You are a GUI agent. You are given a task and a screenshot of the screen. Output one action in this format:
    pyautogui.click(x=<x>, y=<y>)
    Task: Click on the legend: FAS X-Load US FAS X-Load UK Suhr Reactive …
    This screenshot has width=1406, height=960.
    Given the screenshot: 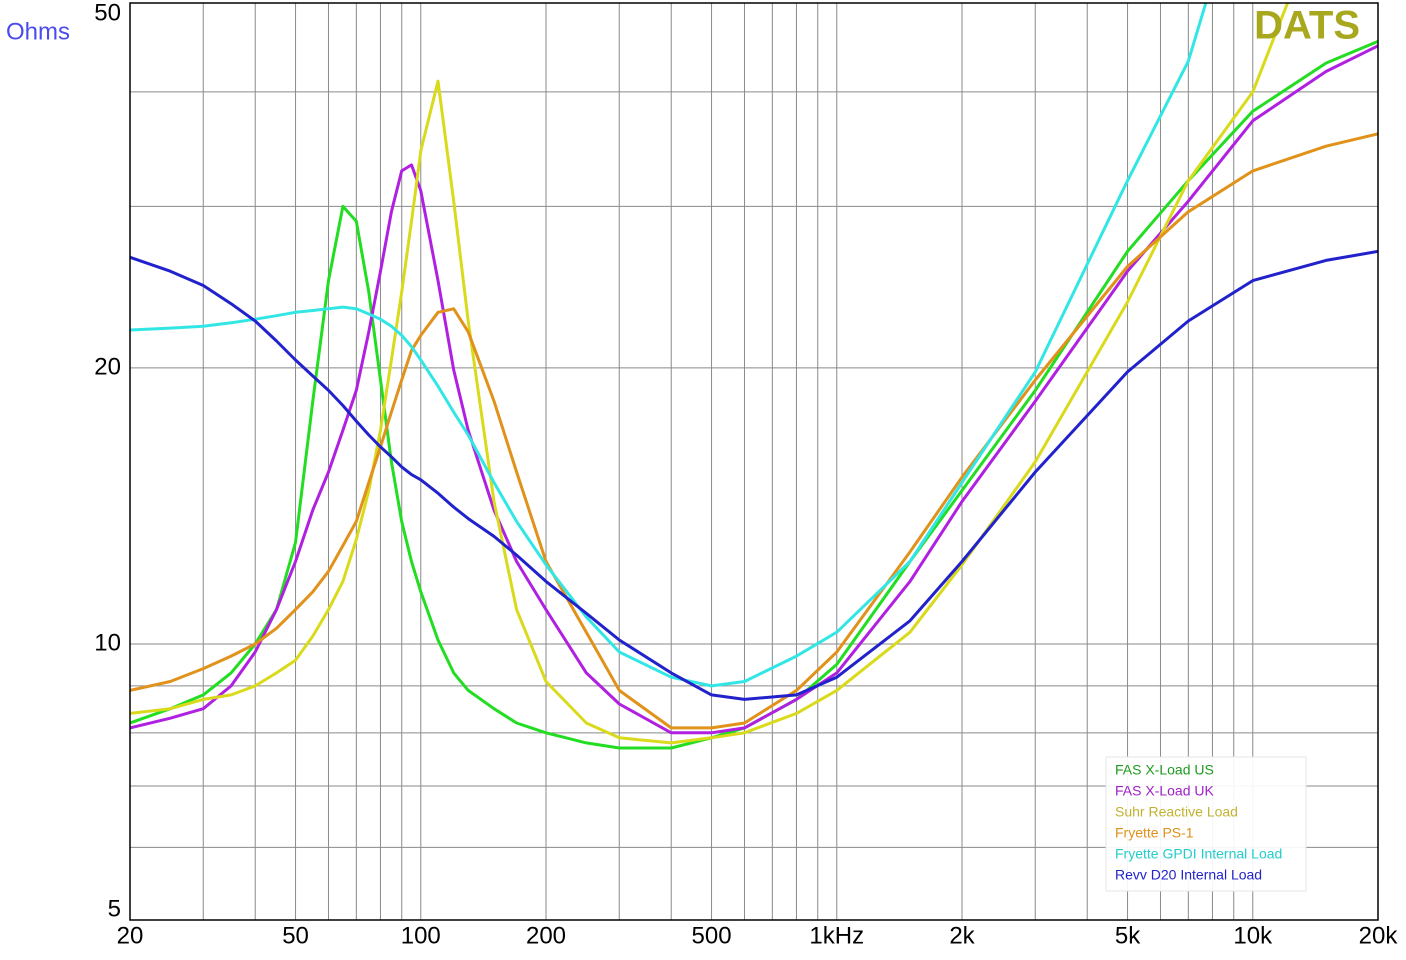 What is the action you would take?
    pyautogui.click(x=1206, y=824)
    